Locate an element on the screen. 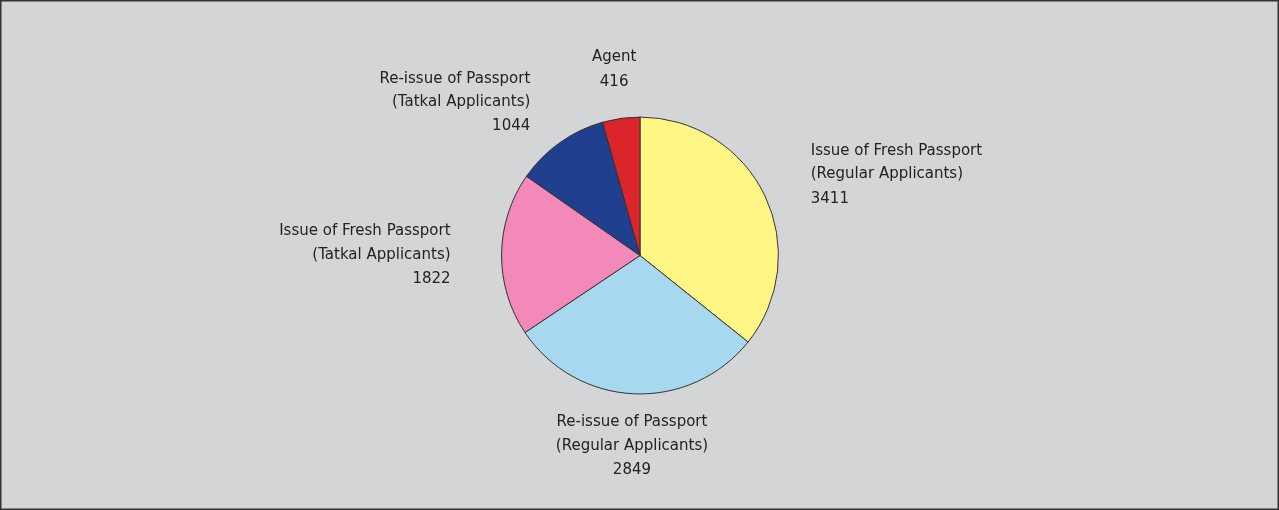 The image size is (1279, 510). data-label: 1044 is located at coordinates (511, 125).